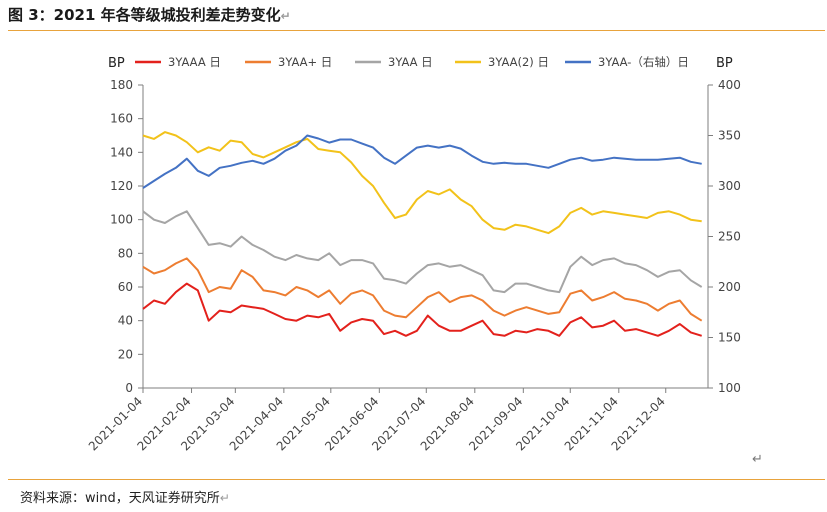 This screenshot has height=512, width=827. I want to click on legend-label: 3YAA 日, so click(410, 62).